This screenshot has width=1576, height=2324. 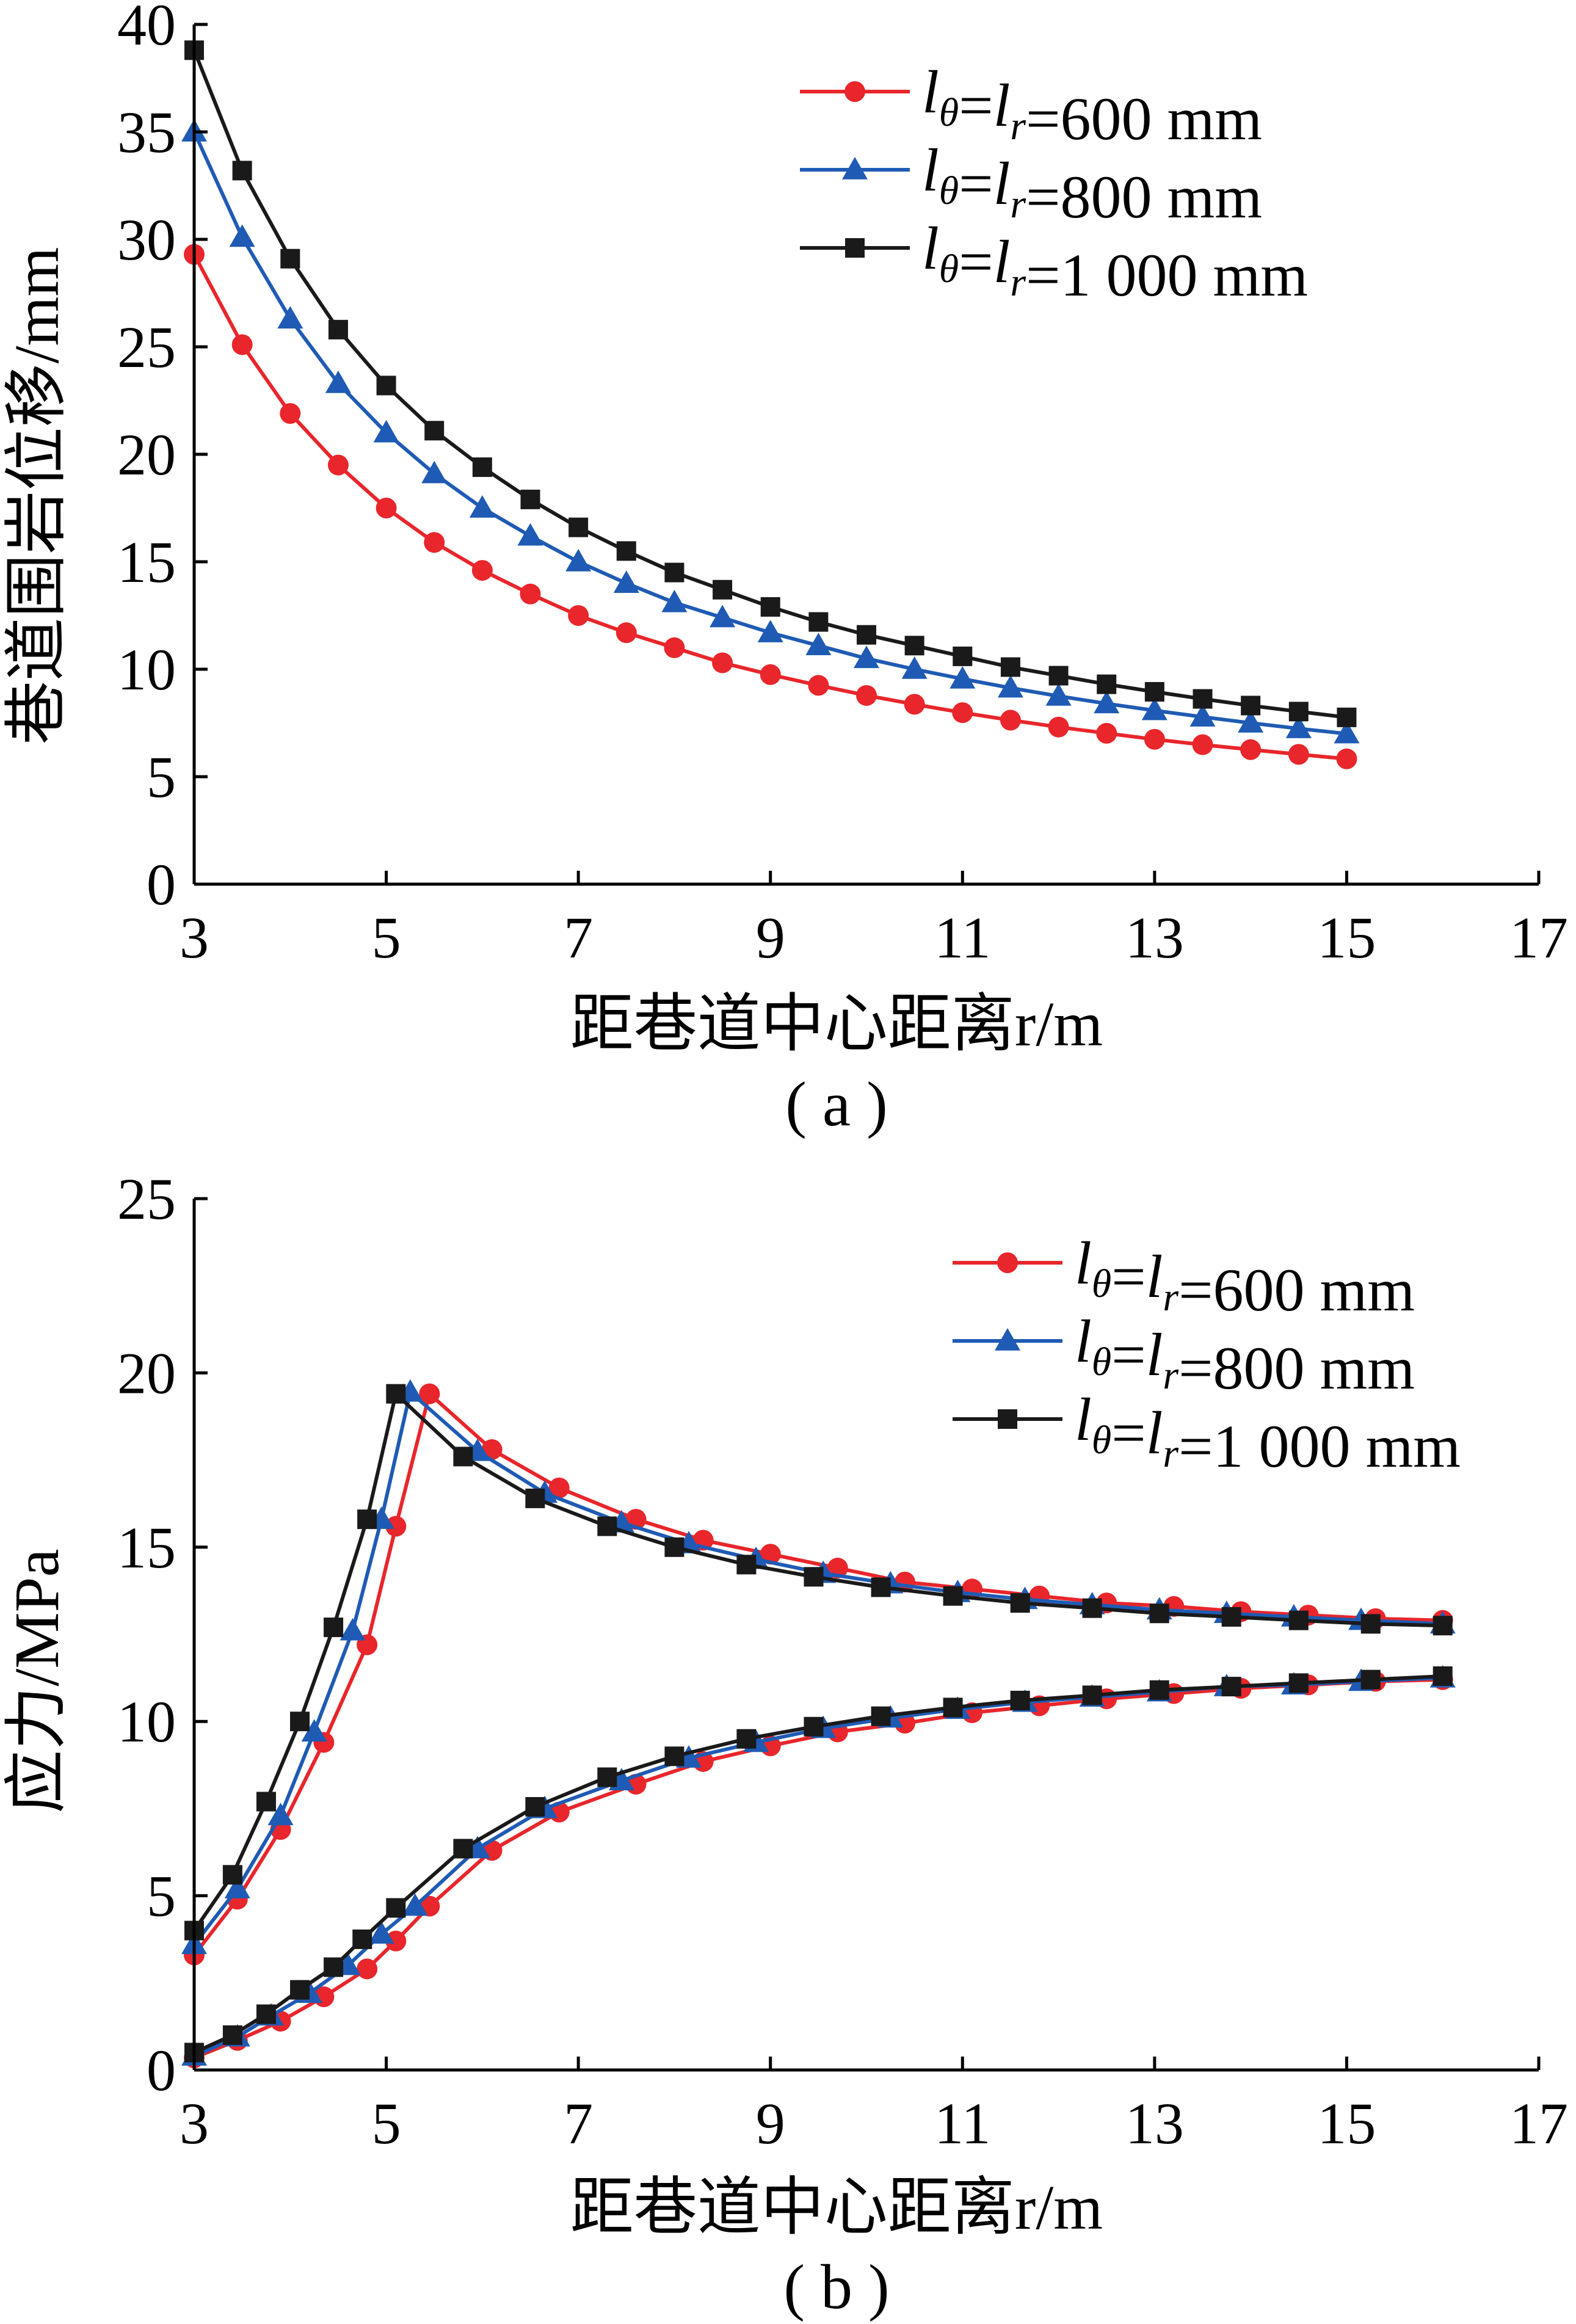 What do you see at coordinates (146, 1547) in the screenshot?
I see `y-tick-label: 15` at bounding box center [146, 1547].